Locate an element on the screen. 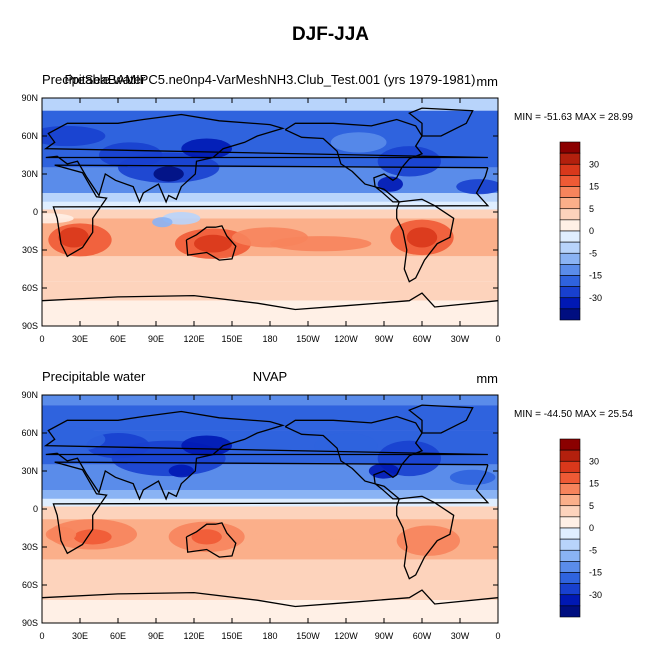  colorbar-label: 30 is located at coordinates (594, 461).